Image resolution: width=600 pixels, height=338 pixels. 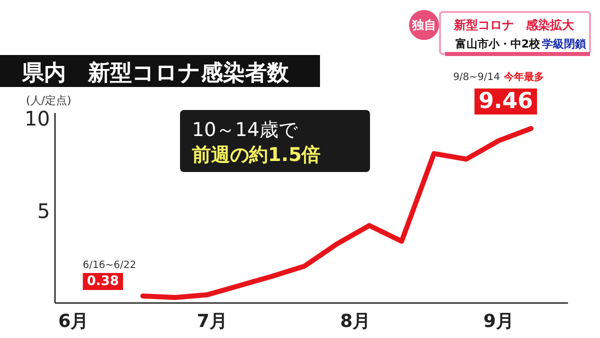 I want to click on x-tick-label: 8月, so click(x=355, y=321).